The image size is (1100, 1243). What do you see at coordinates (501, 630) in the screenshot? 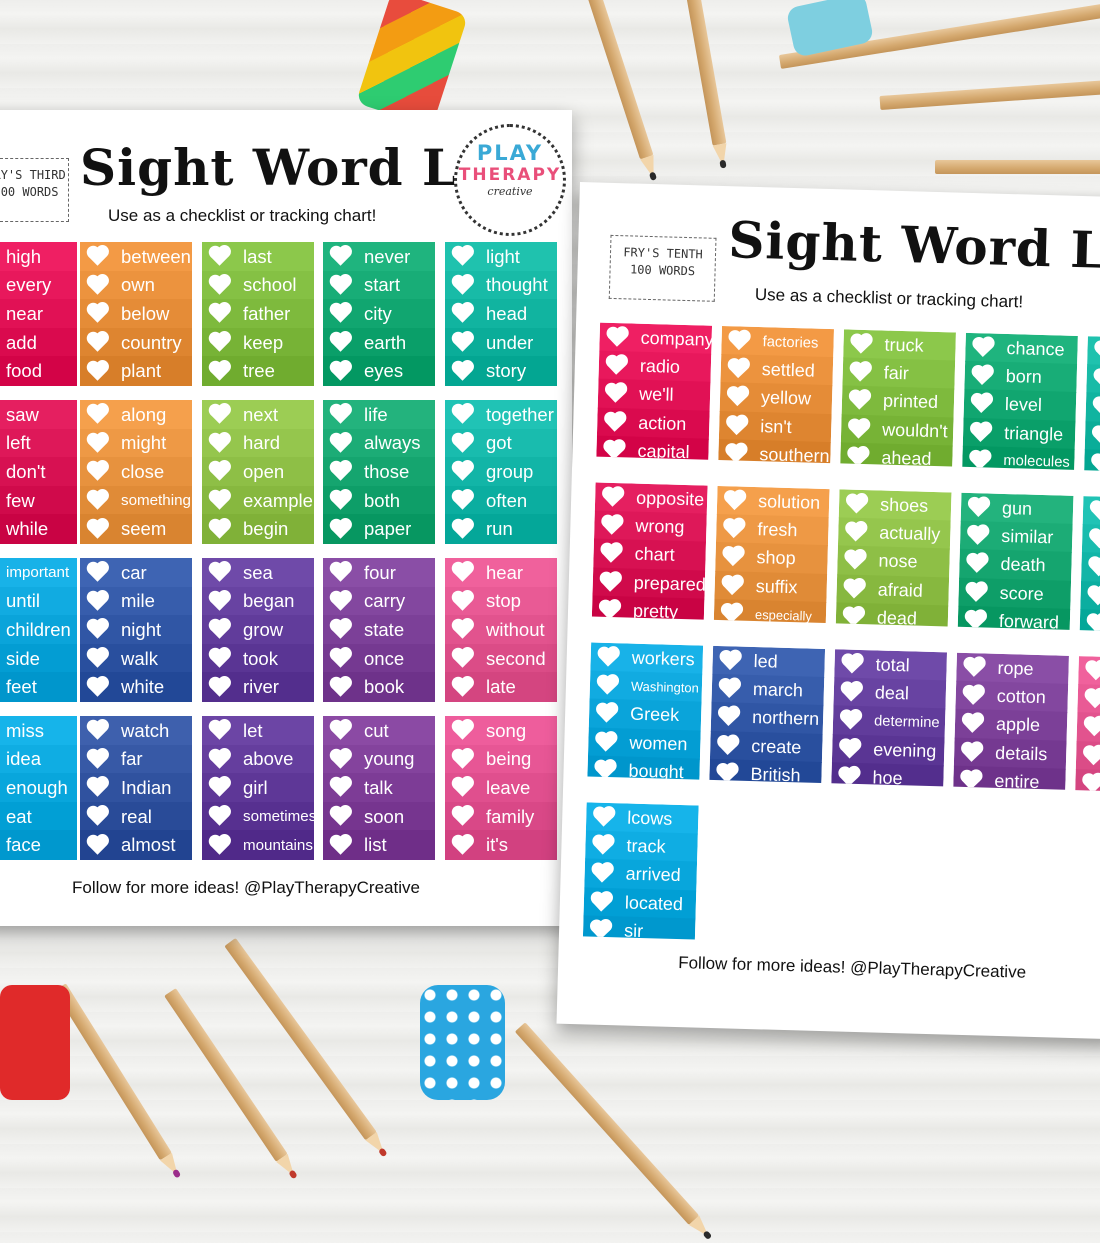
I see `word-row: without` at bounding box center [501, 630].